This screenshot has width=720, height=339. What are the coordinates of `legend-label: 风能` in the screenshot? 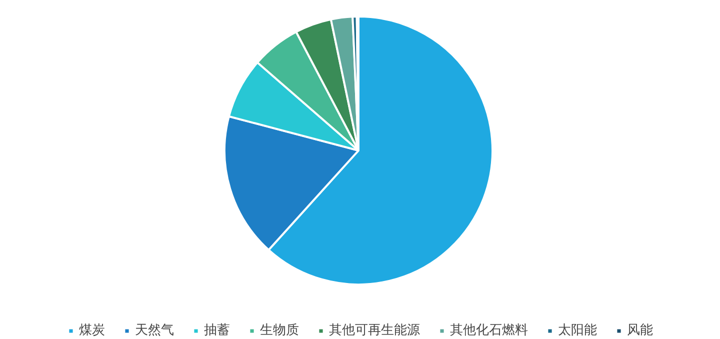 It's located at (640, 330).